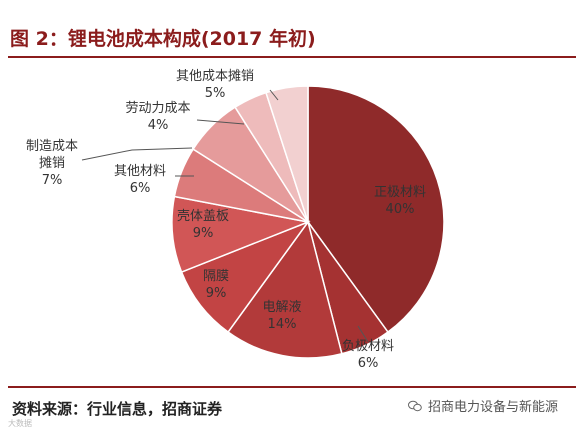 The image size is (583, 433). I want to click on slice-value-label: 40%, so click(400, 209).